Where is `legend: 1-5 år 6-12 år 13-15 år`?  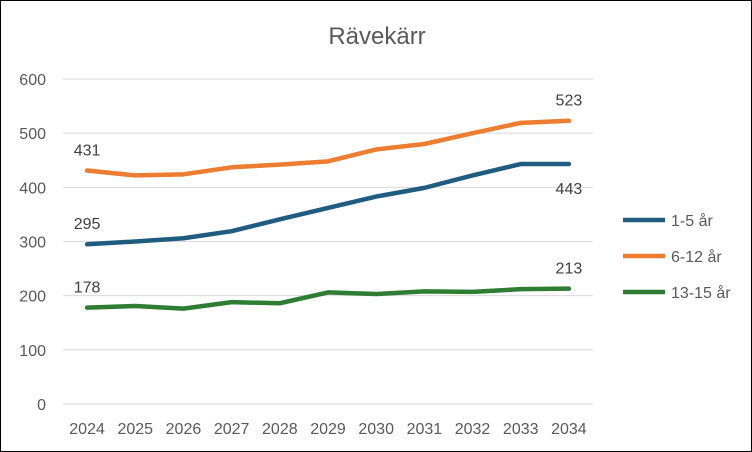
legend: 1-5 år 6-12 år 13-15 år is located at coordinates (677, 257).